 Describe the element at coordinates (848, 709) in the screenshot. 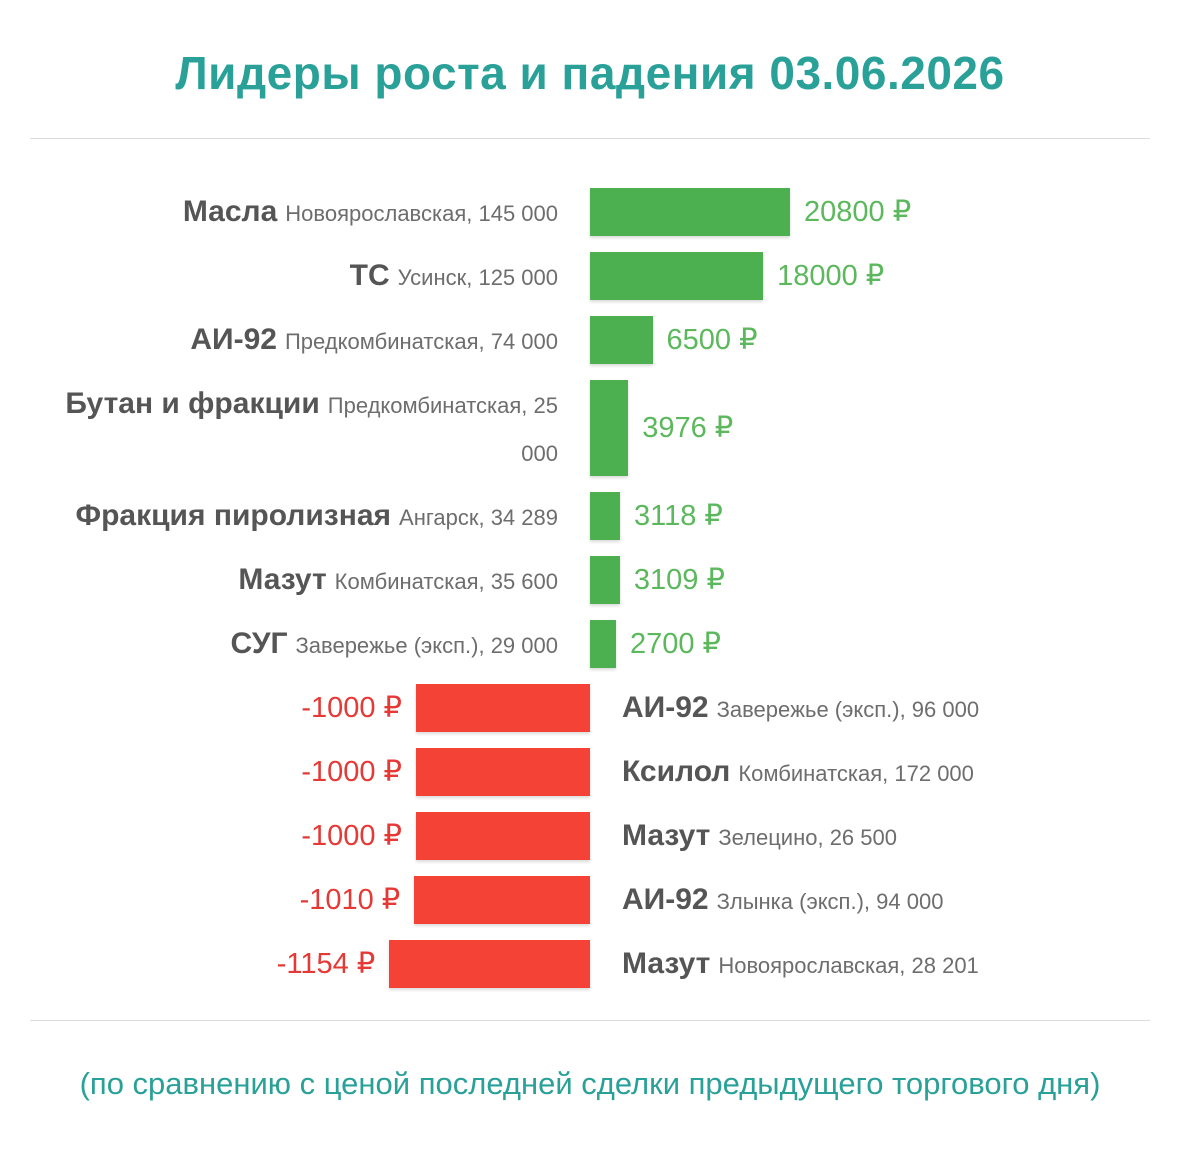

I see `location-text: Заверeжье (эксп.), 96 000` at that location.